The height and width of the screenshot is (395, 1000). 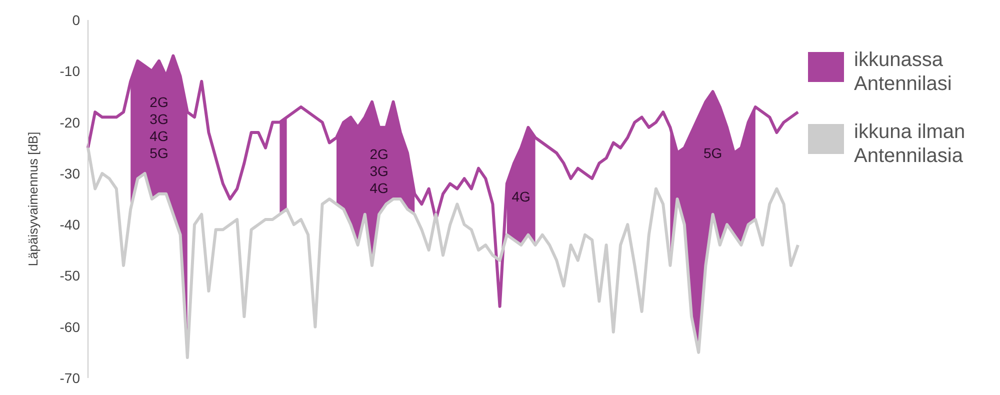 What do you see at coordinates (70, 71) in the screenshot?
I see `y-tick-label: -10` at bounding box center [70, 71].